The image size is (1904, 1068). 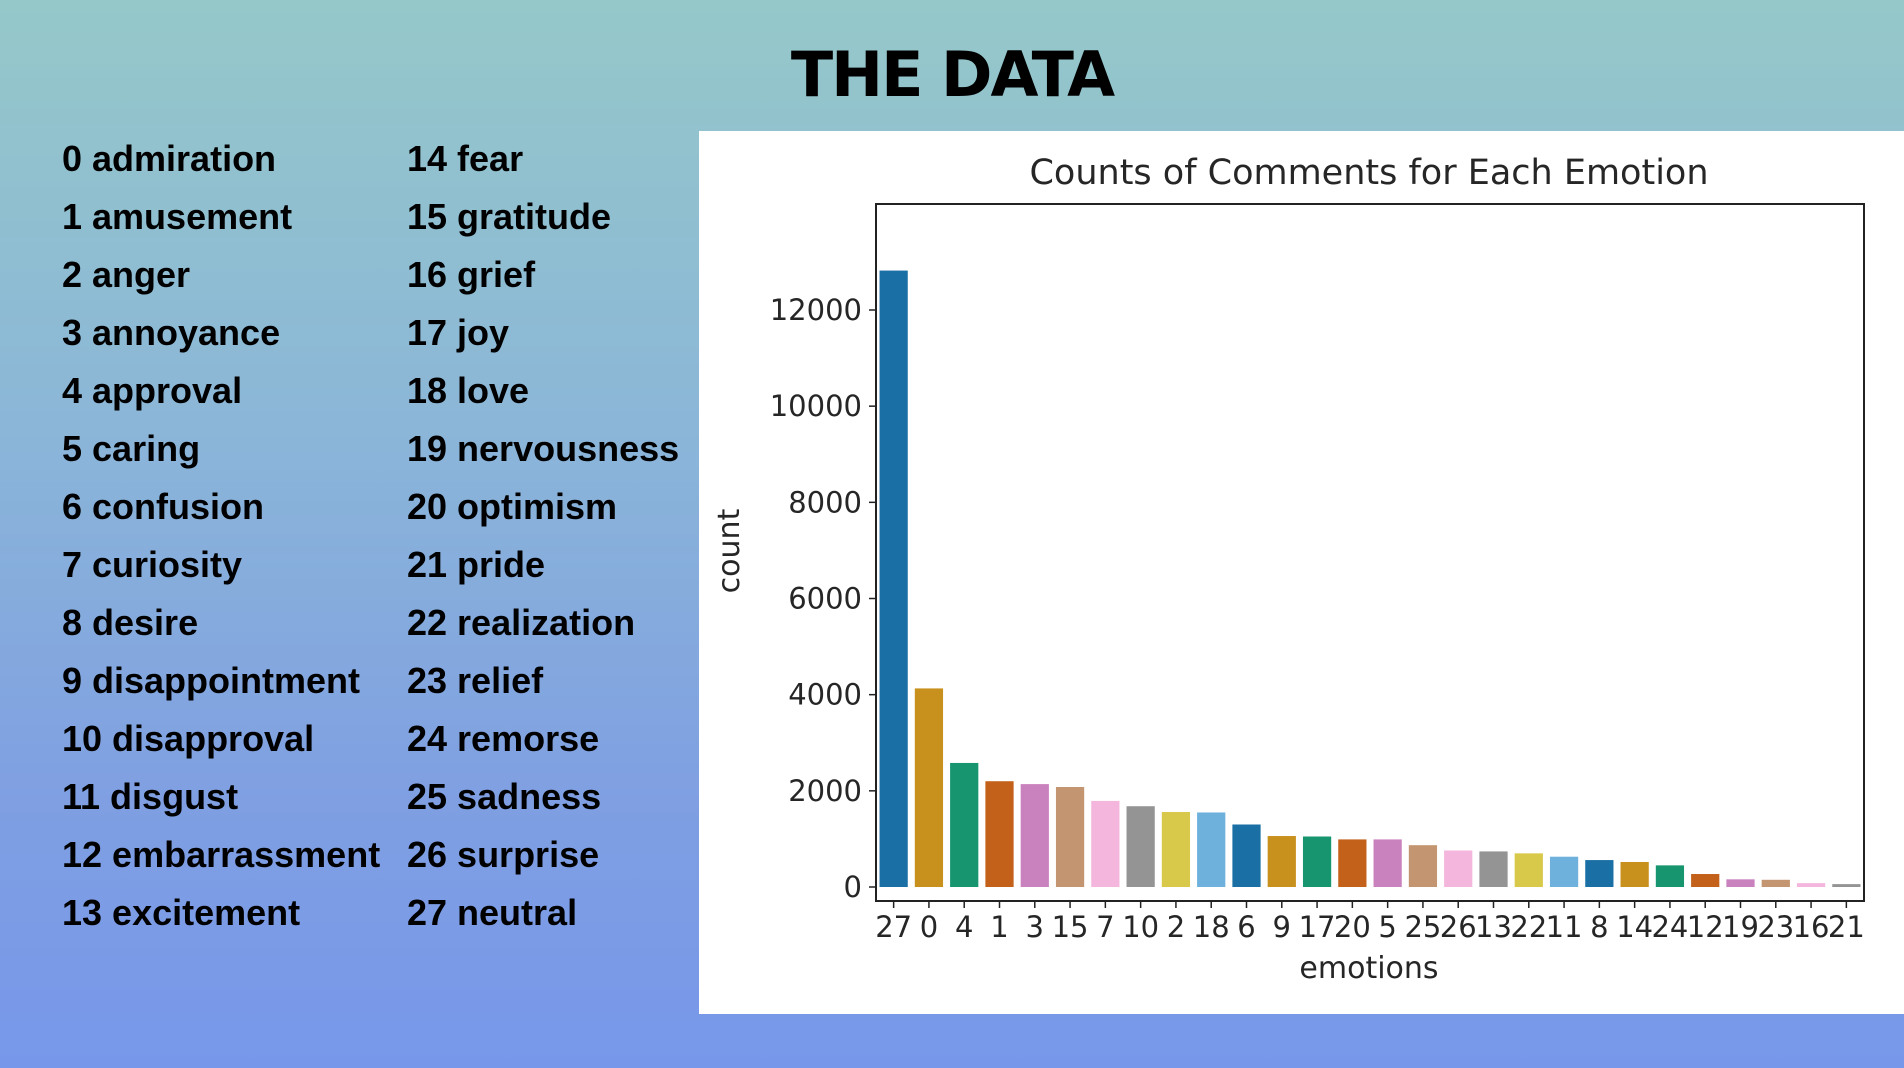 What do you see at coordinates (1035, 927) in the screenshot?
I see `x-tick-label: 3` at bounding box center [1035, 927].